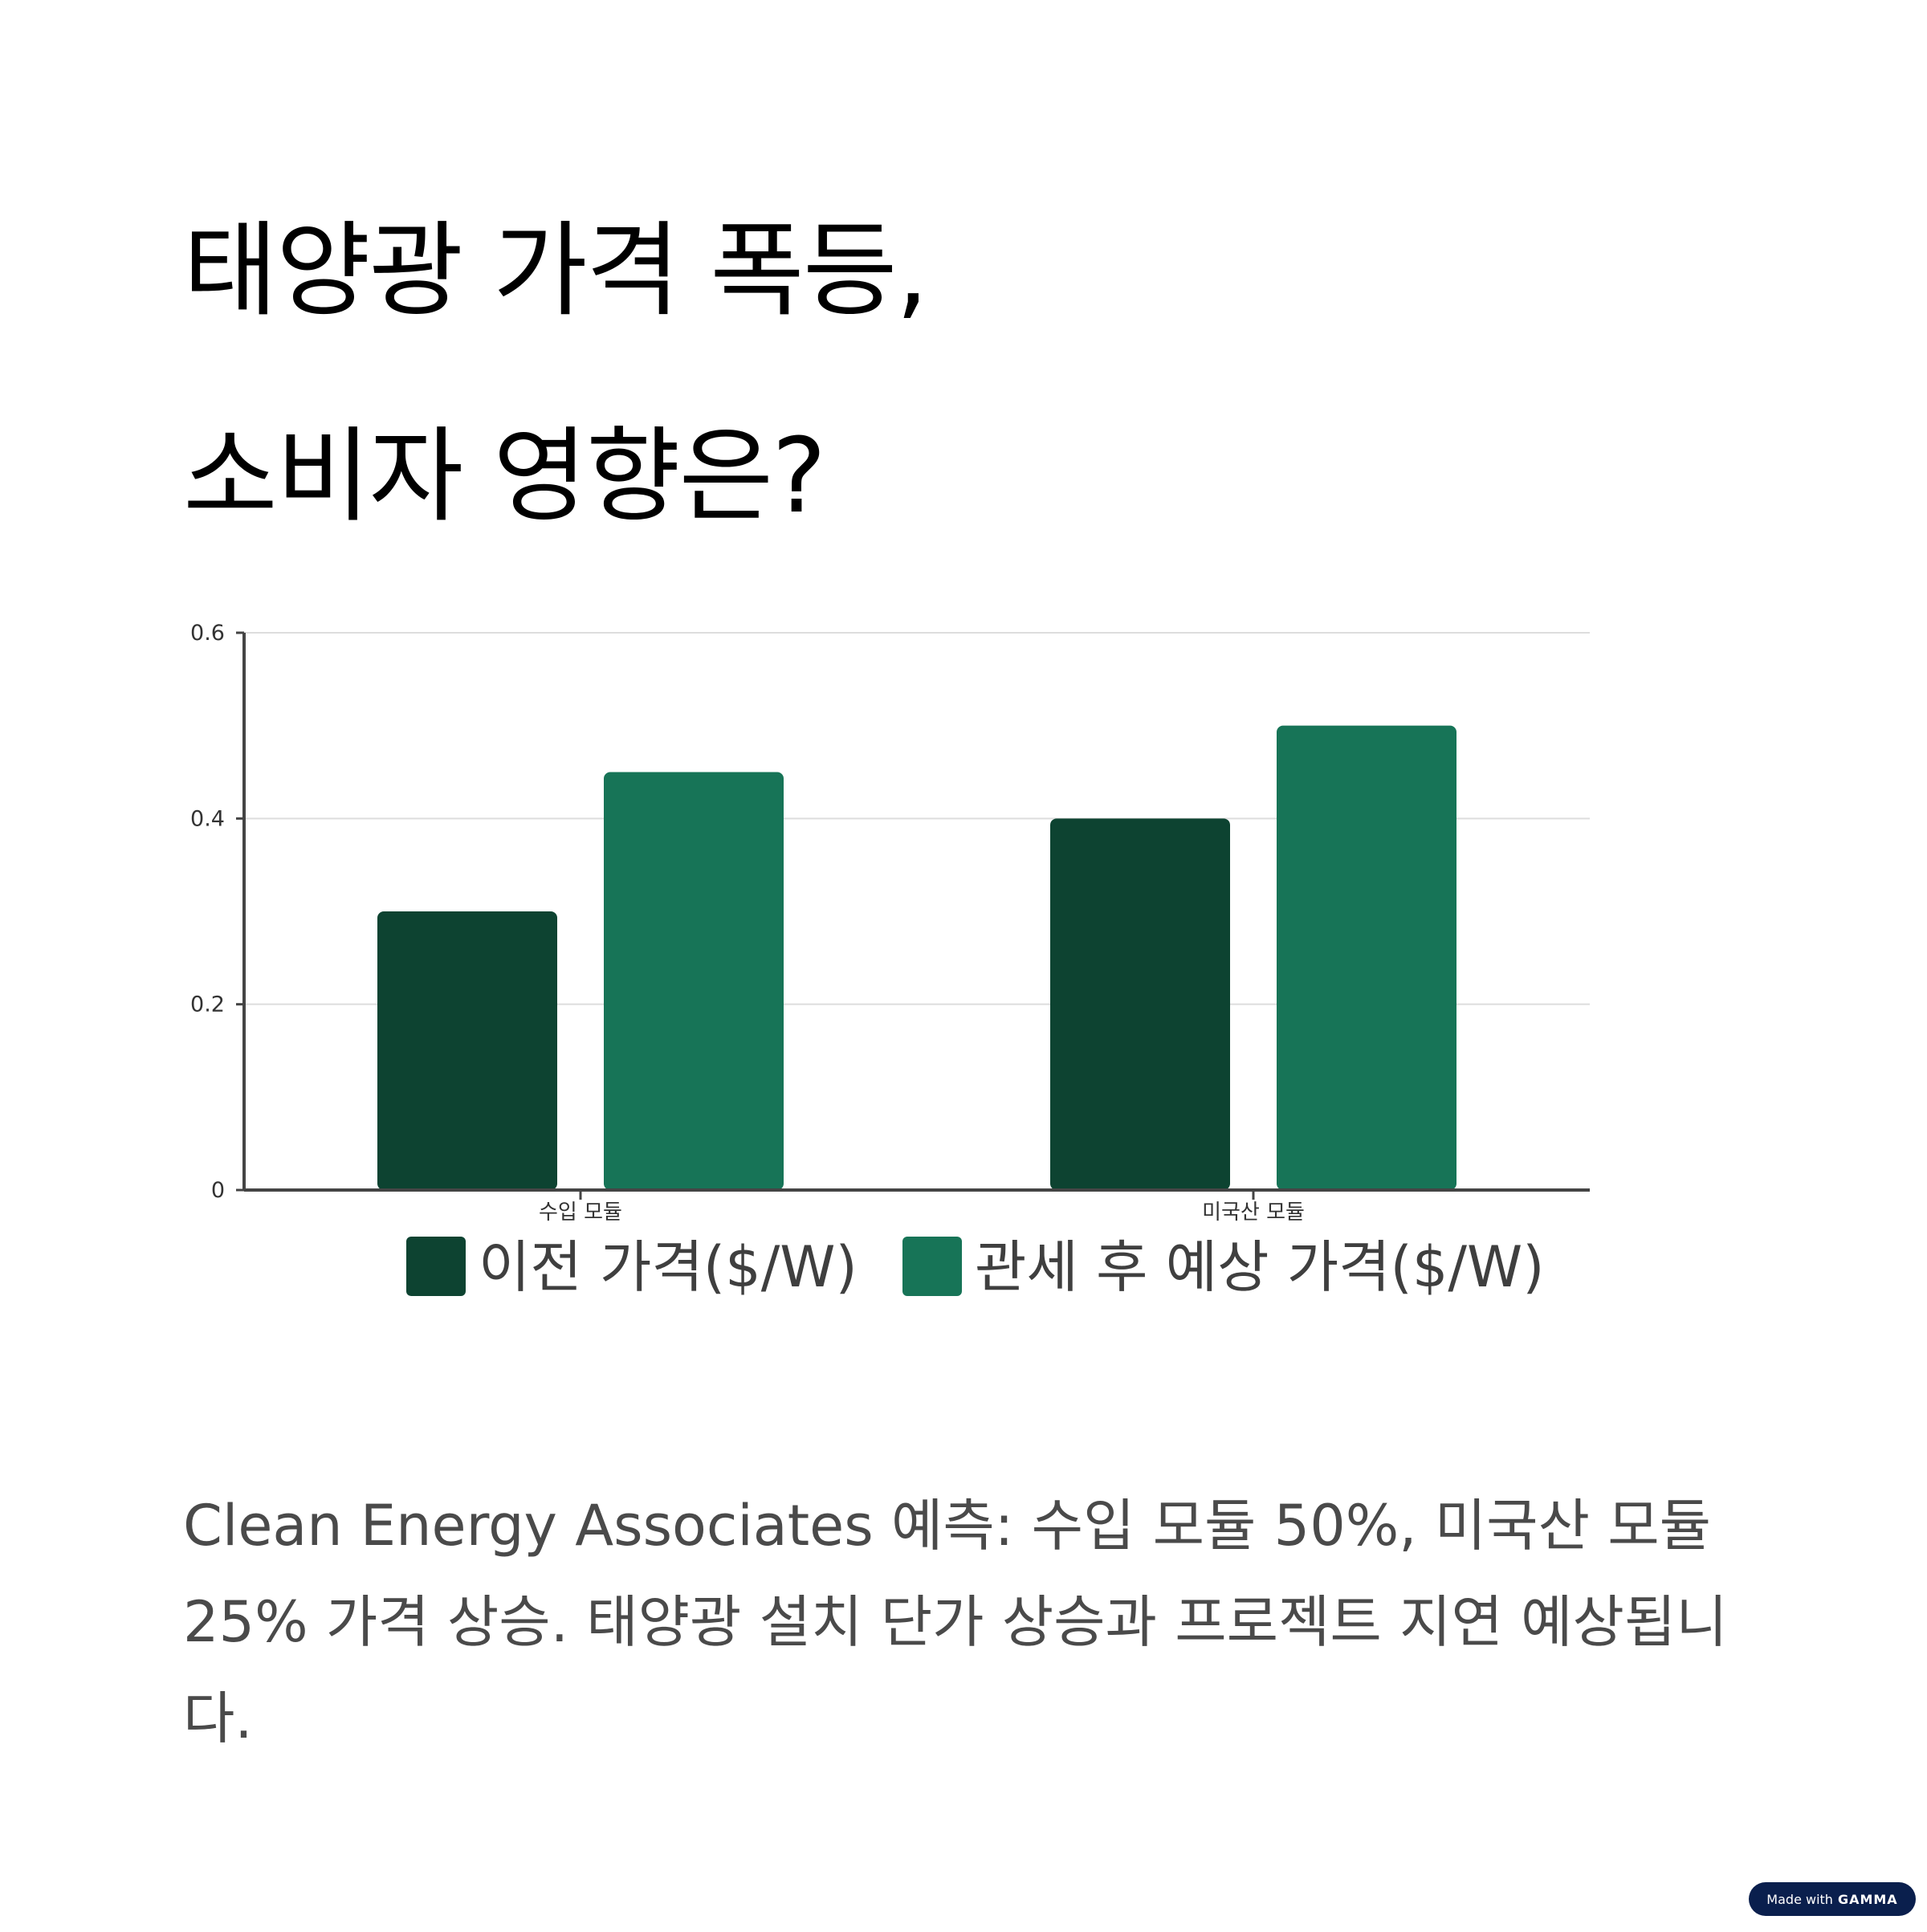 The image size is (1927, 1932). I want to click on legend-swatch-before, so click(436, 1266).